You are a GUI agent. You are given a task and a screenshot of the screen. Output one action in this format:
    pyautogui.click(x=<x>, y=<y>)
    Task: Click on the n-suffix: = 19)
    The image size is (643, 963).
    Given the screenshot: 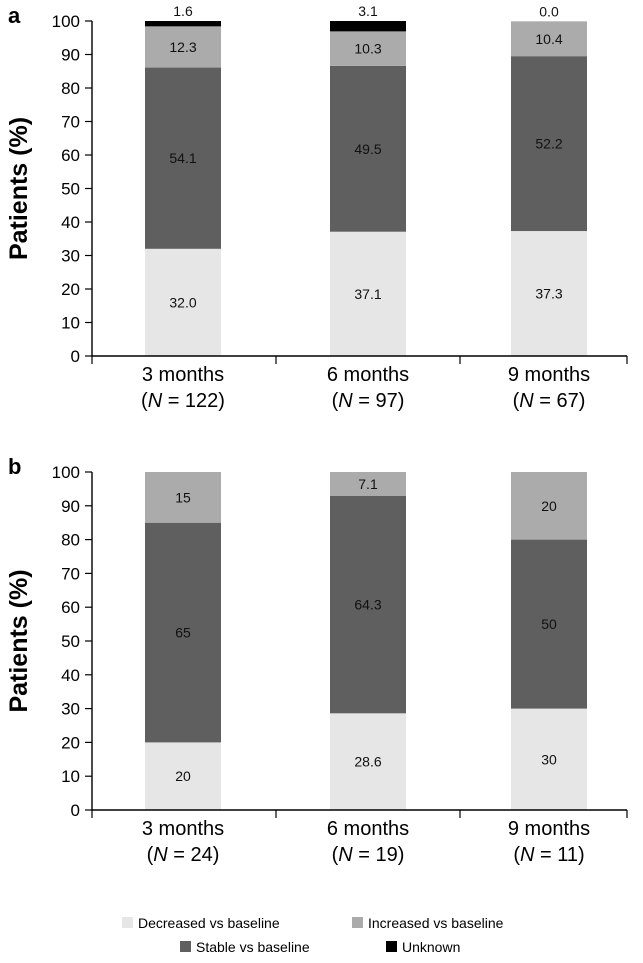 What is the action you would take?
    pyautogui.click(x=379, y=855)
    